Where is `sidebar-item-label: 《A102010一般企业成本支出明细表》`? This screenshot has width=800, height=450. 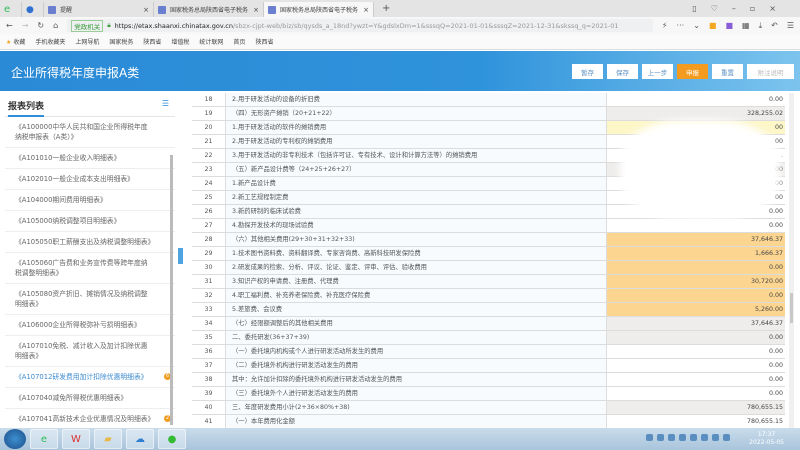 sidebar-item-label: 《A102010一般企业成本支出明细表》 is located at coordinates (74, 179).